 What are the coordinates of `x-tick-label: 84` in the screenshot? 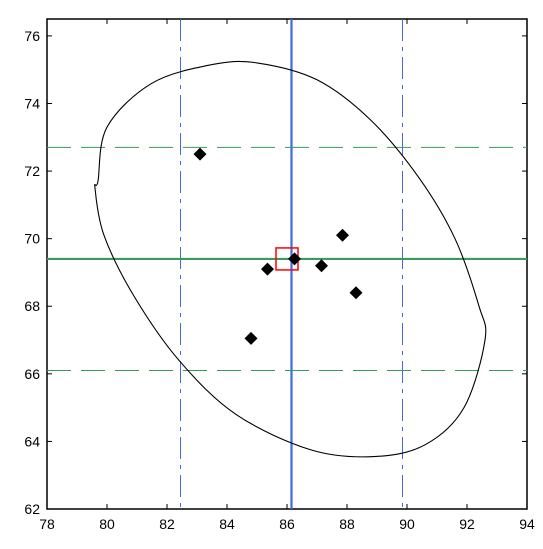 It's located at (227, 524).